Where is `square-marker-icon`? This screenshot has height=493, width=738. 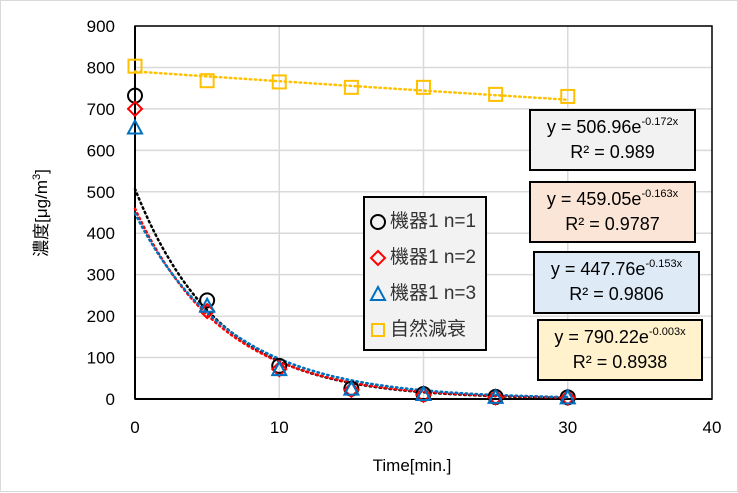
square-marker-icon is located at coordinates (378, 330).